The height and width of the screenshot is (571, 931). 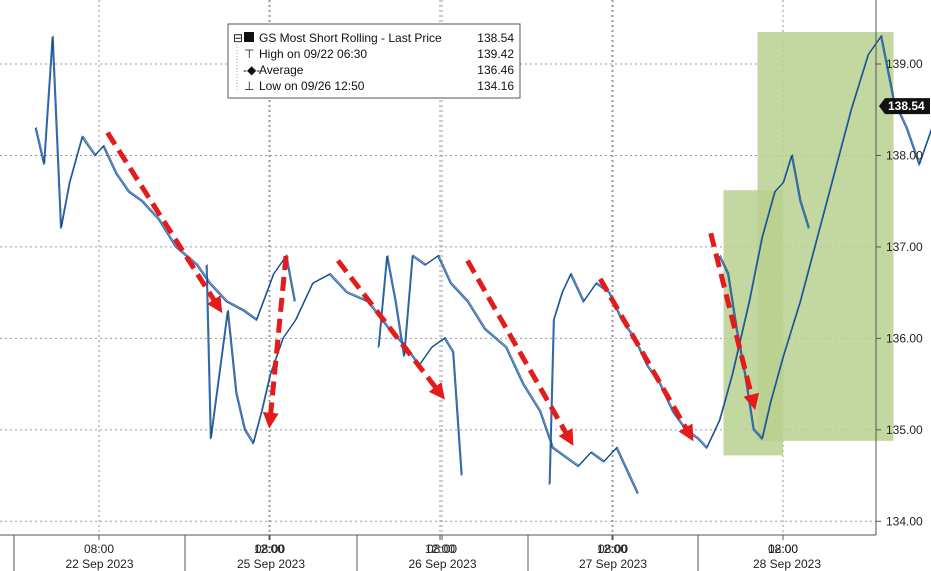 I want to click on last-price-tag, so click(x=904, y=106).